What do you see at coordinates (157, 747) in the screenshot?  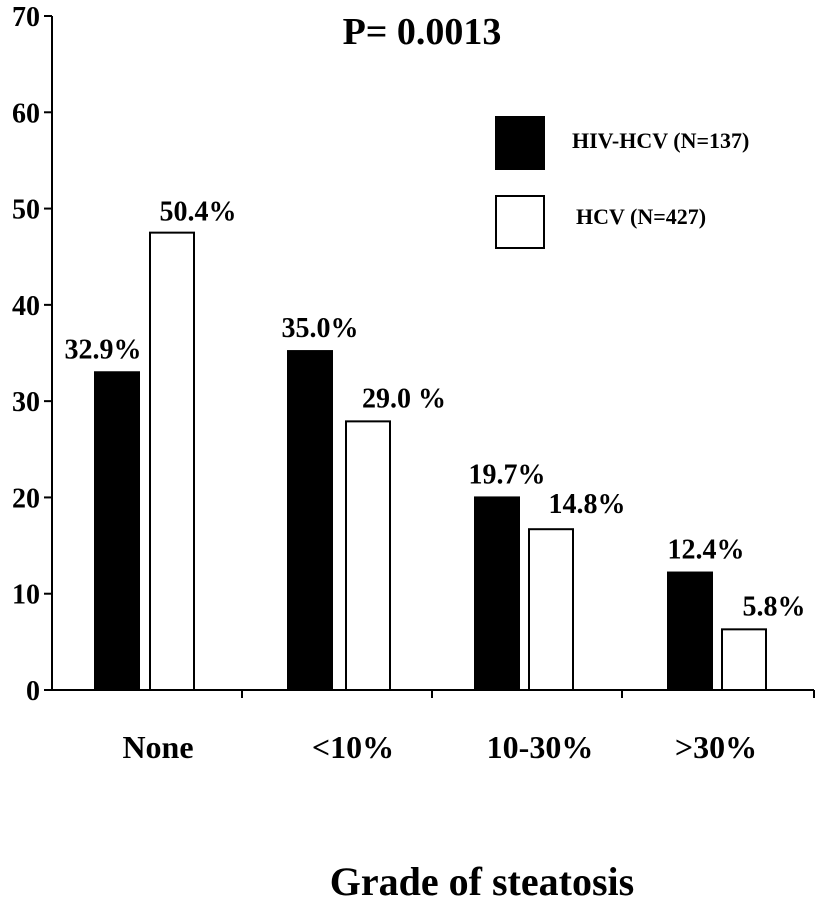 I see `x-tick-label: None` at bounding box center [157, 747].